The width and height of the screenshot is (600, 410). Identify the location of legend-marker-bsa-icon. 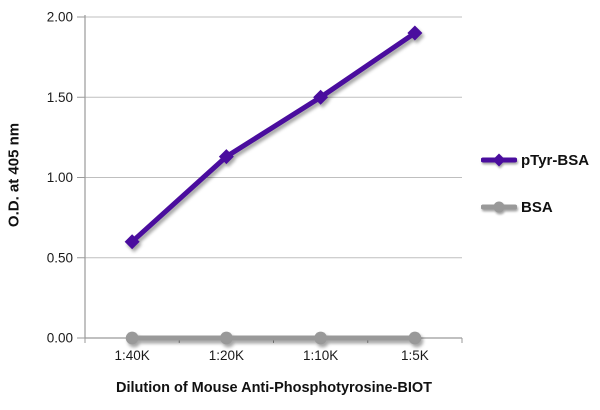
(499, 207).